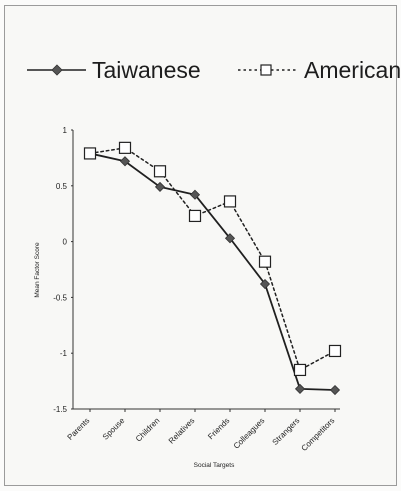 Image resolution: width=401 pixels, height=491 pixels. I want to click on point-american-spouse, so click(125, 147).